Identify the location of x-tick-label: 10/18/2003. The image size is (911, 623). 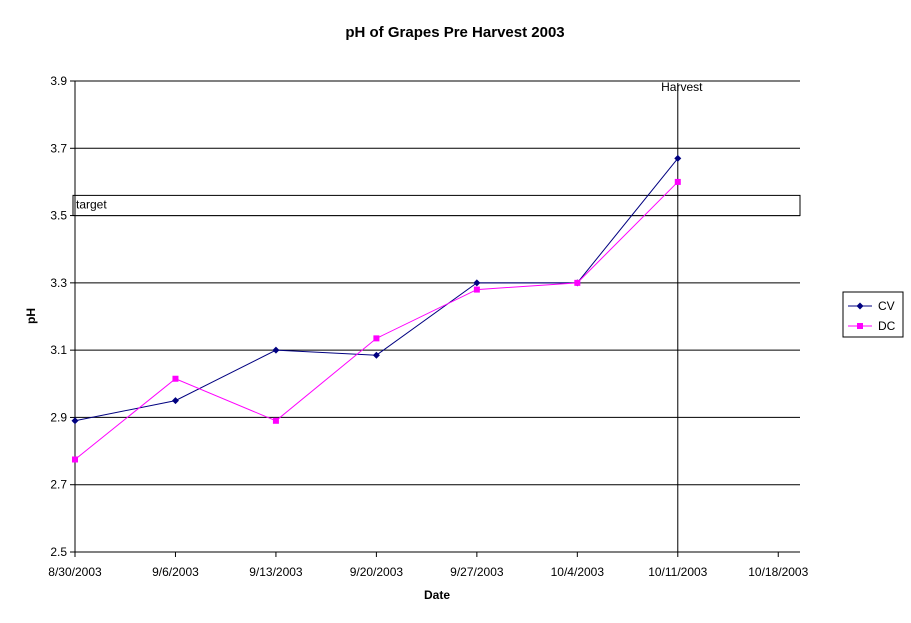
(778, 572).